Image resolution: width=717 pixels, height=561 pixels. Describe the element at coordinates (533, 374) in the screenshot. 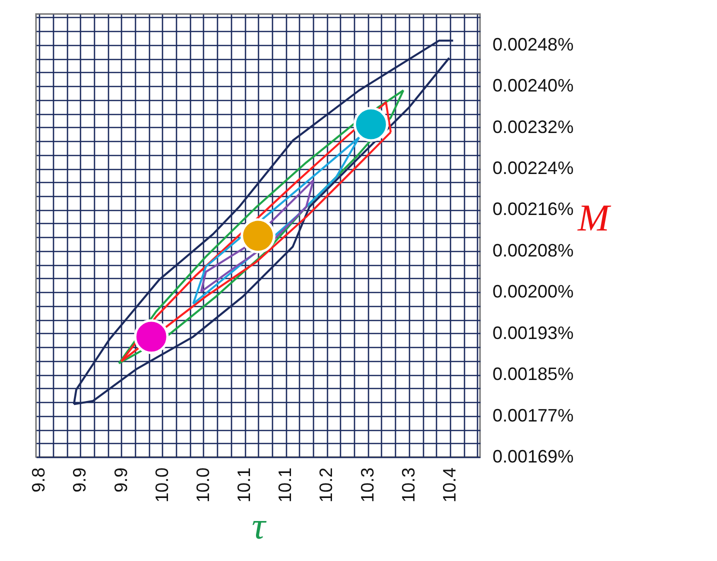

I see `y-tick-label: 0.00185%` at that location.